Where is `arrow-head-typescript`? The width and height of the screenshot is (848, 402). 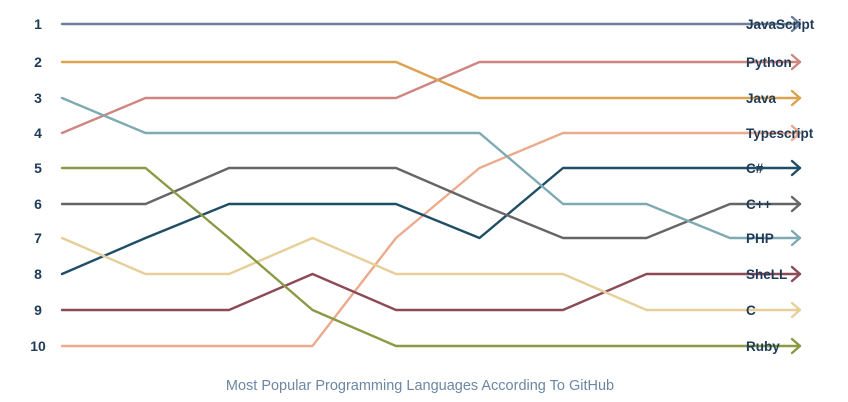 arrow-head-typescript is located at coordinates (796, 133).